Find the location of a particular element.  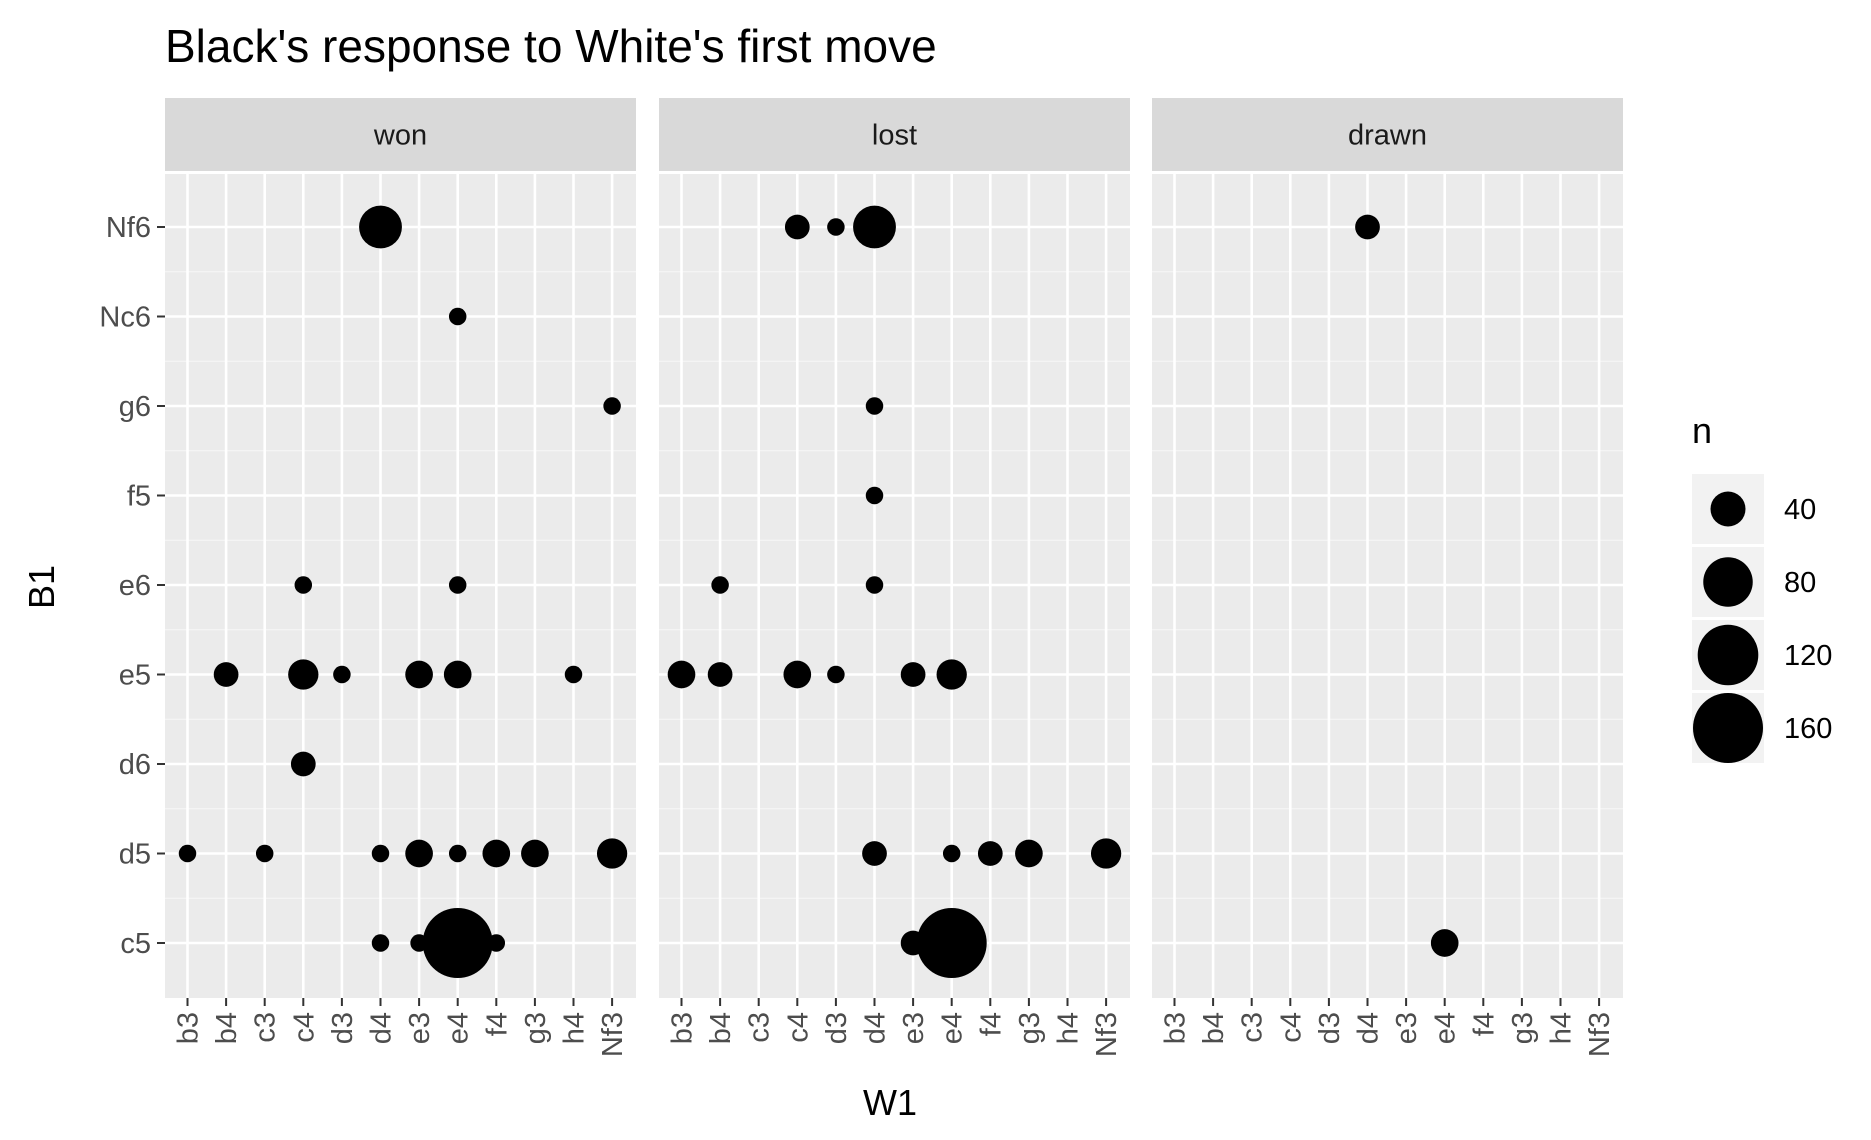

legend-key-label: 40 is located at coordinates (1800, 510).